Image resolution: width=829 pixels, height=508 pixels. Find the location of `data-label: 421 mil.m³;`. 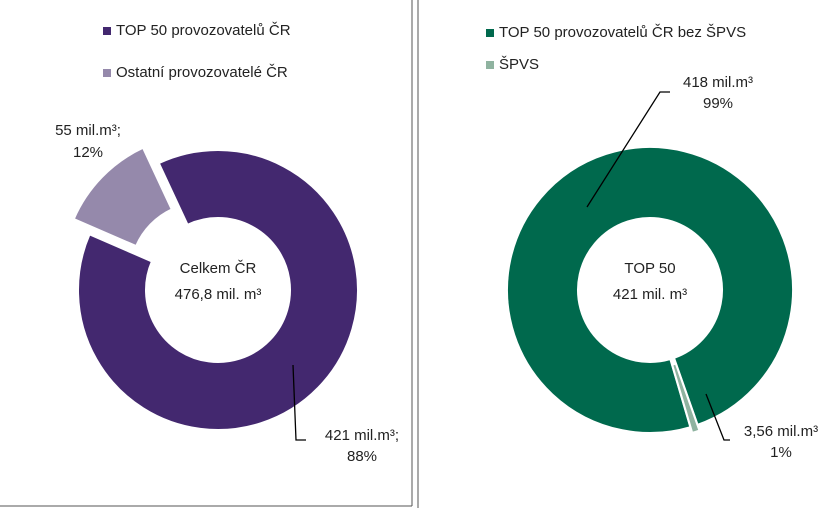

data-label: 421 mil.m³; is located at coordinates (362, 435).